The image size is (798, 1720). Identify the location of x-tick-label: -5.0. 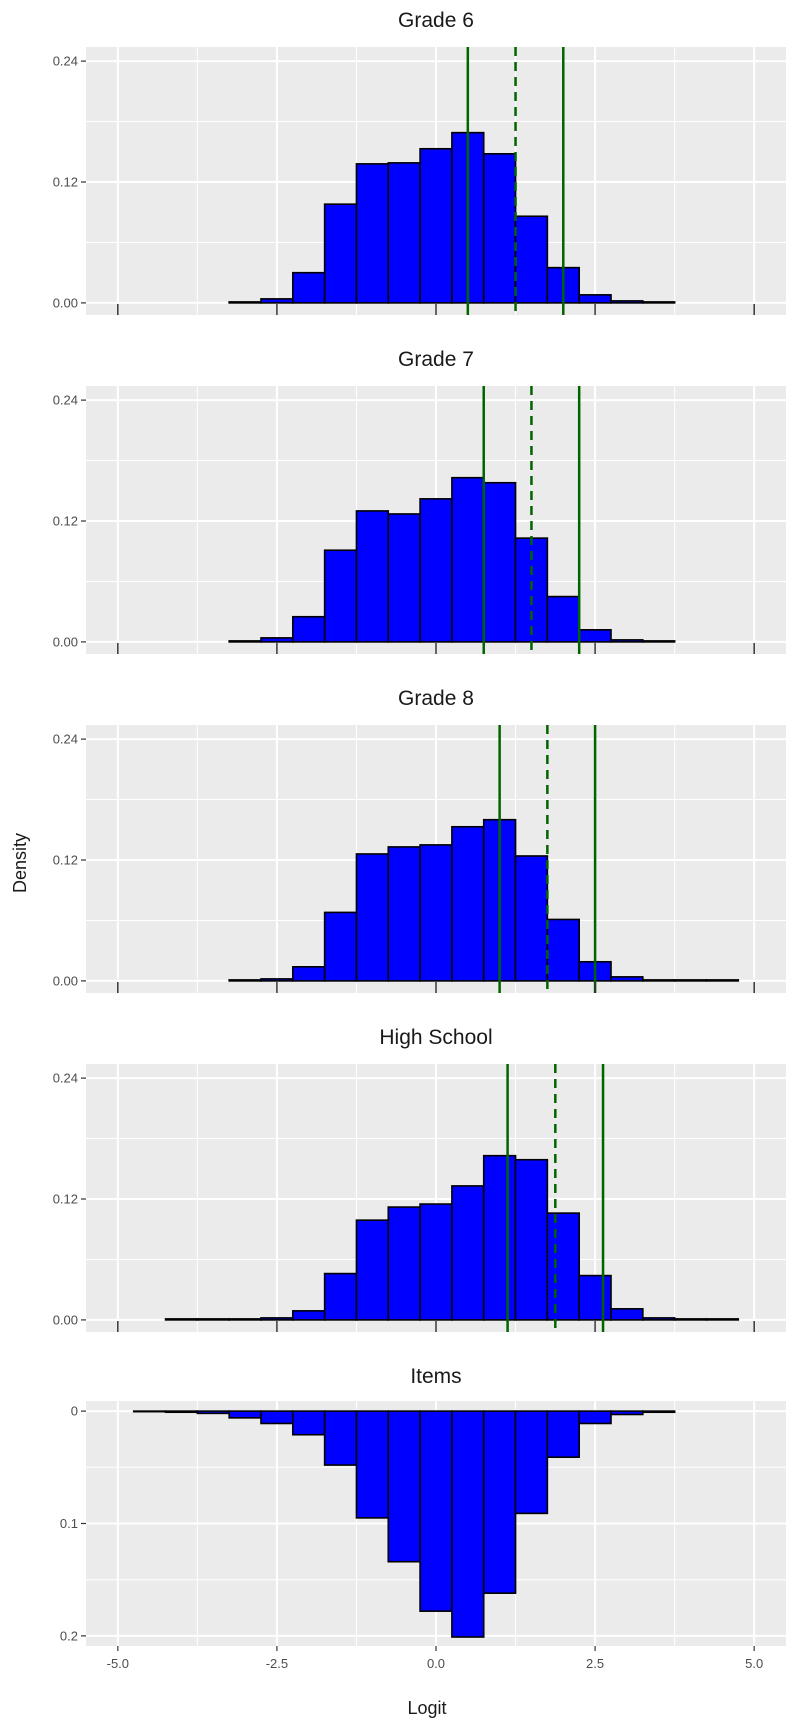
(118, 1663).